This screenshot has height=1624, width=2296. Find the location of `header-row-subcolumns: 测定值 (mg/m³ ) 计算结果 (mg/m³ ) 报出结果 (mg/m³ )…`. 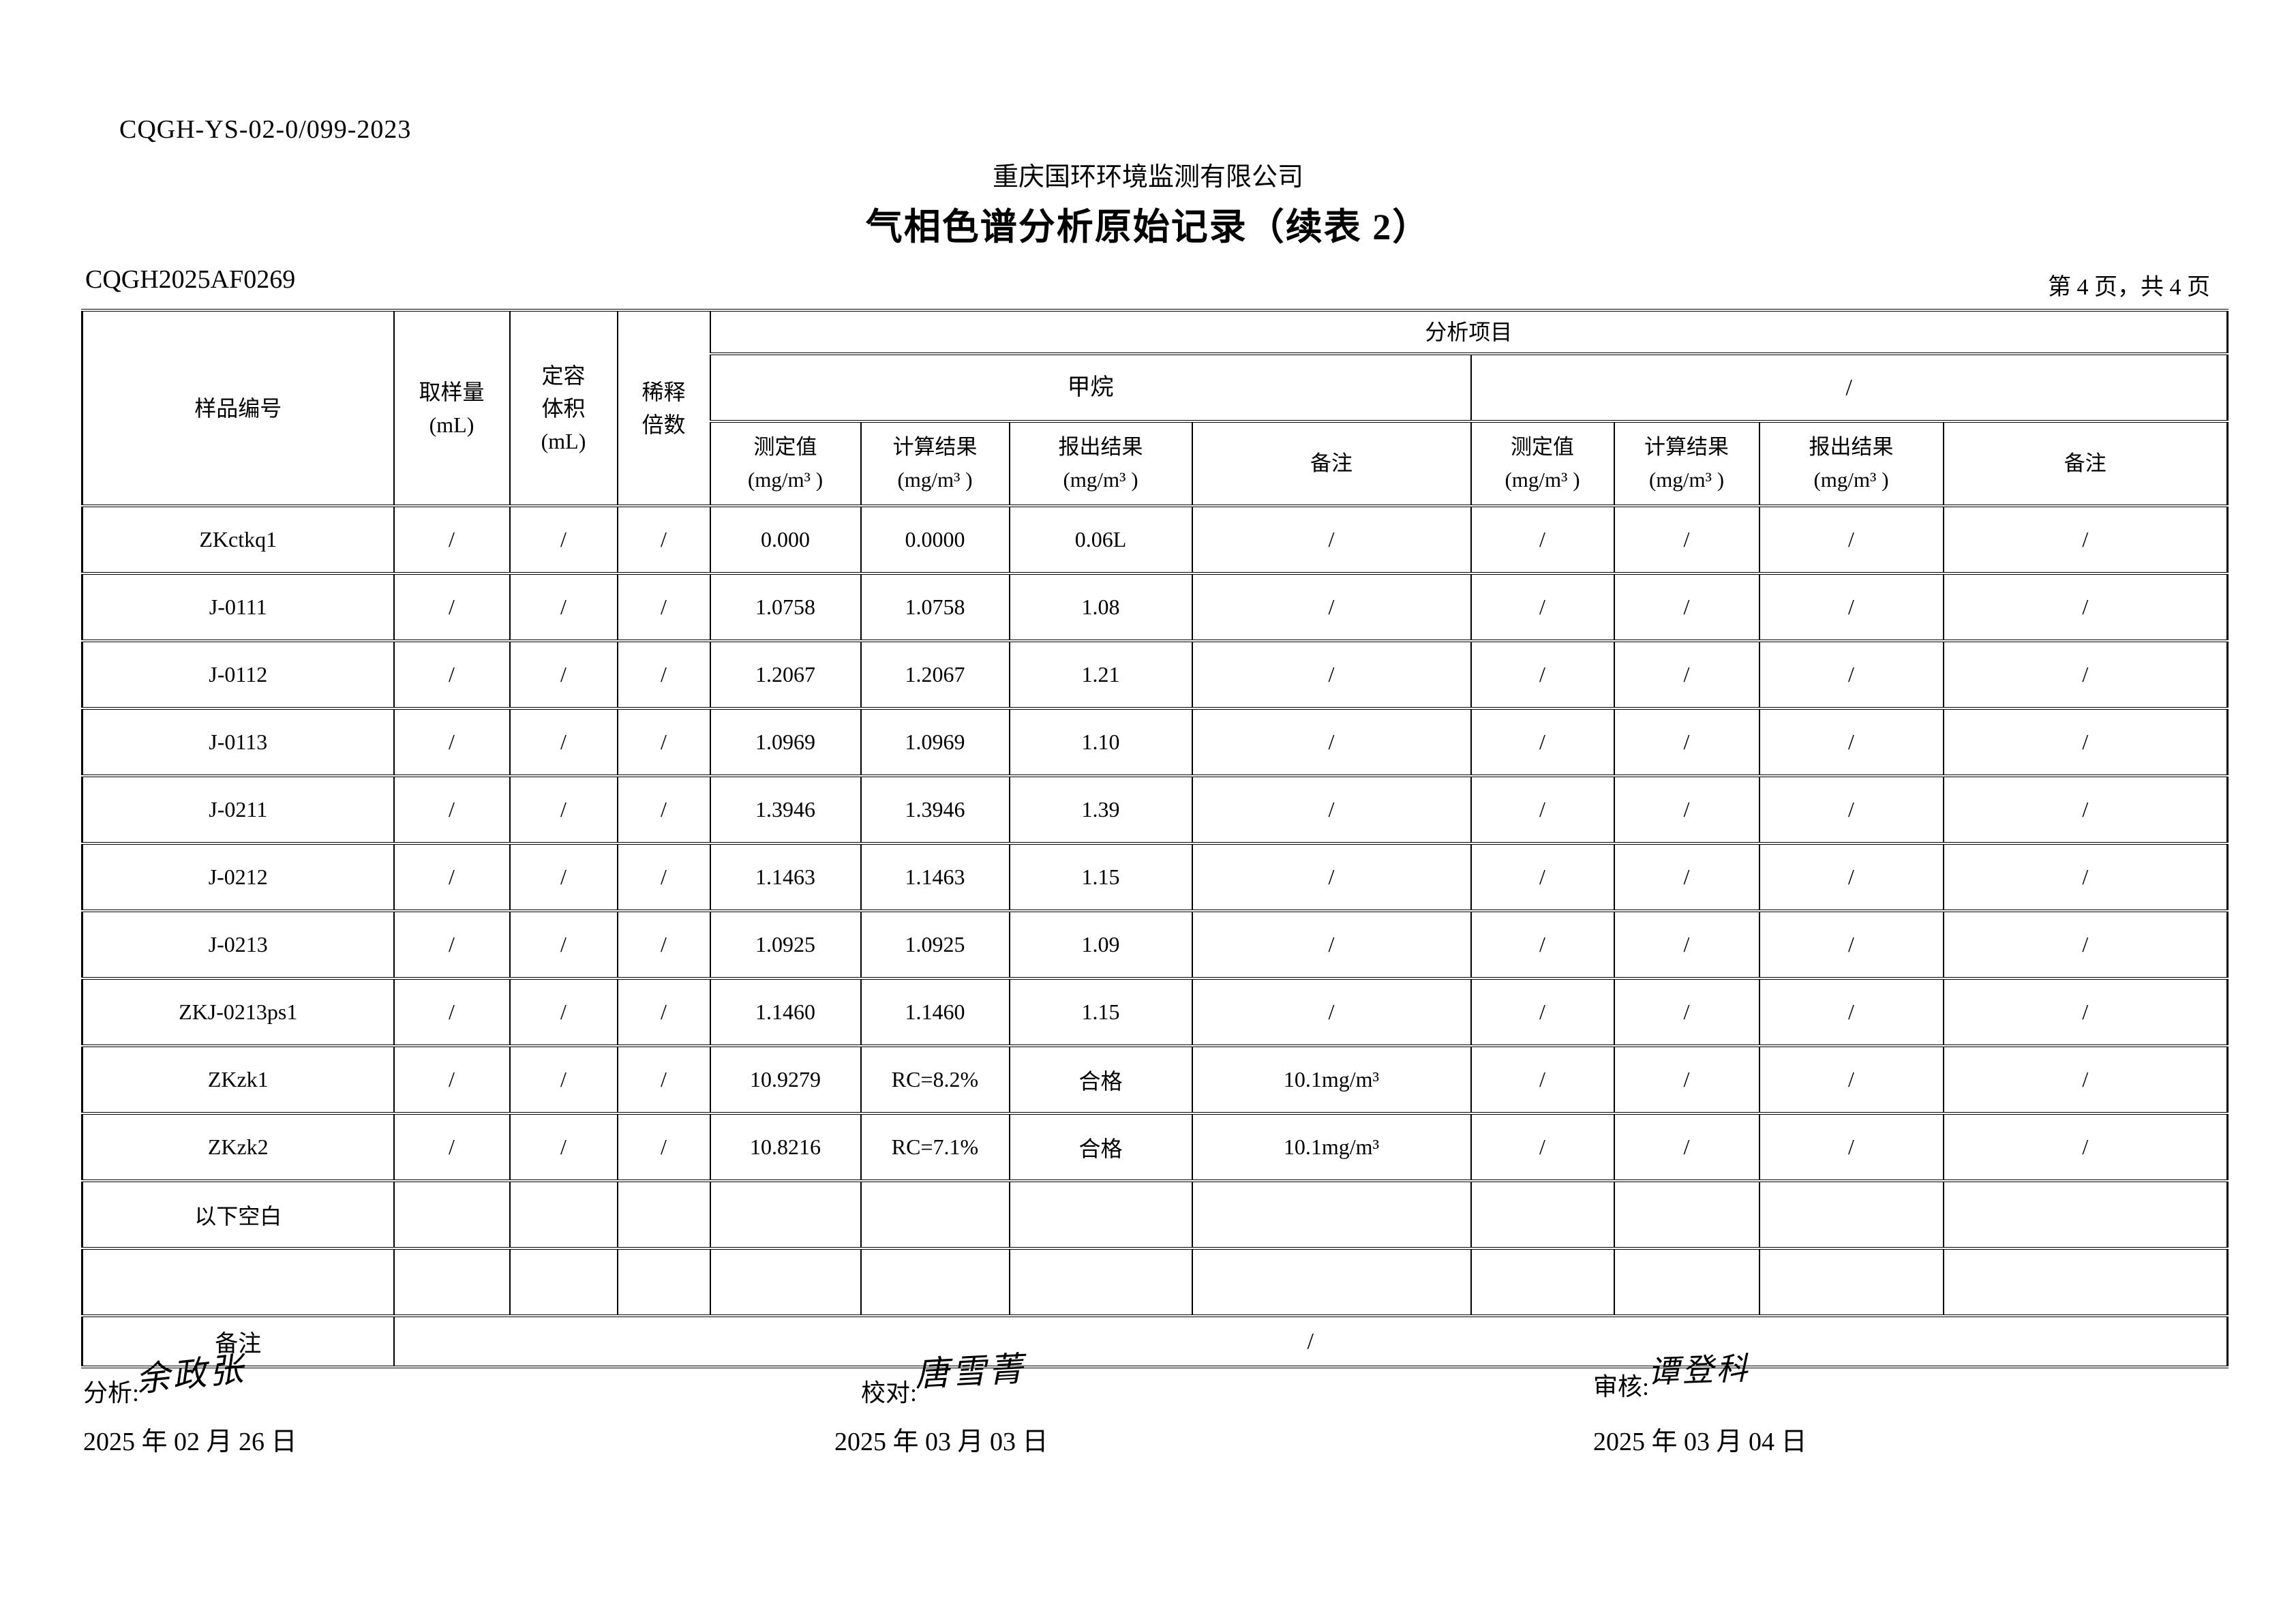

header-row-subcolumns: 测定值 (mg/m³ ) 计算结果 (mg/m³ ) 报出结果 (mg/m³ )… is located at coordinates (1155, 463).